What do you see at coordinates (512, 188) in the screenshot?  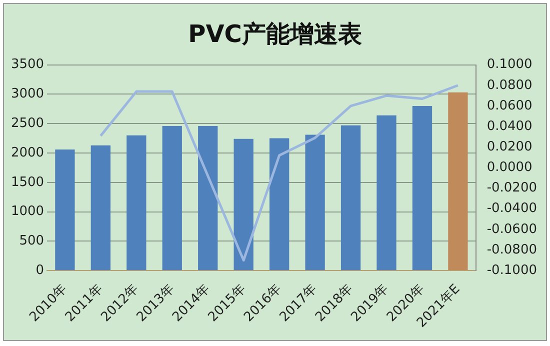 I see `y2-tick-label: -0.0200` at bounding box center [512, 188].